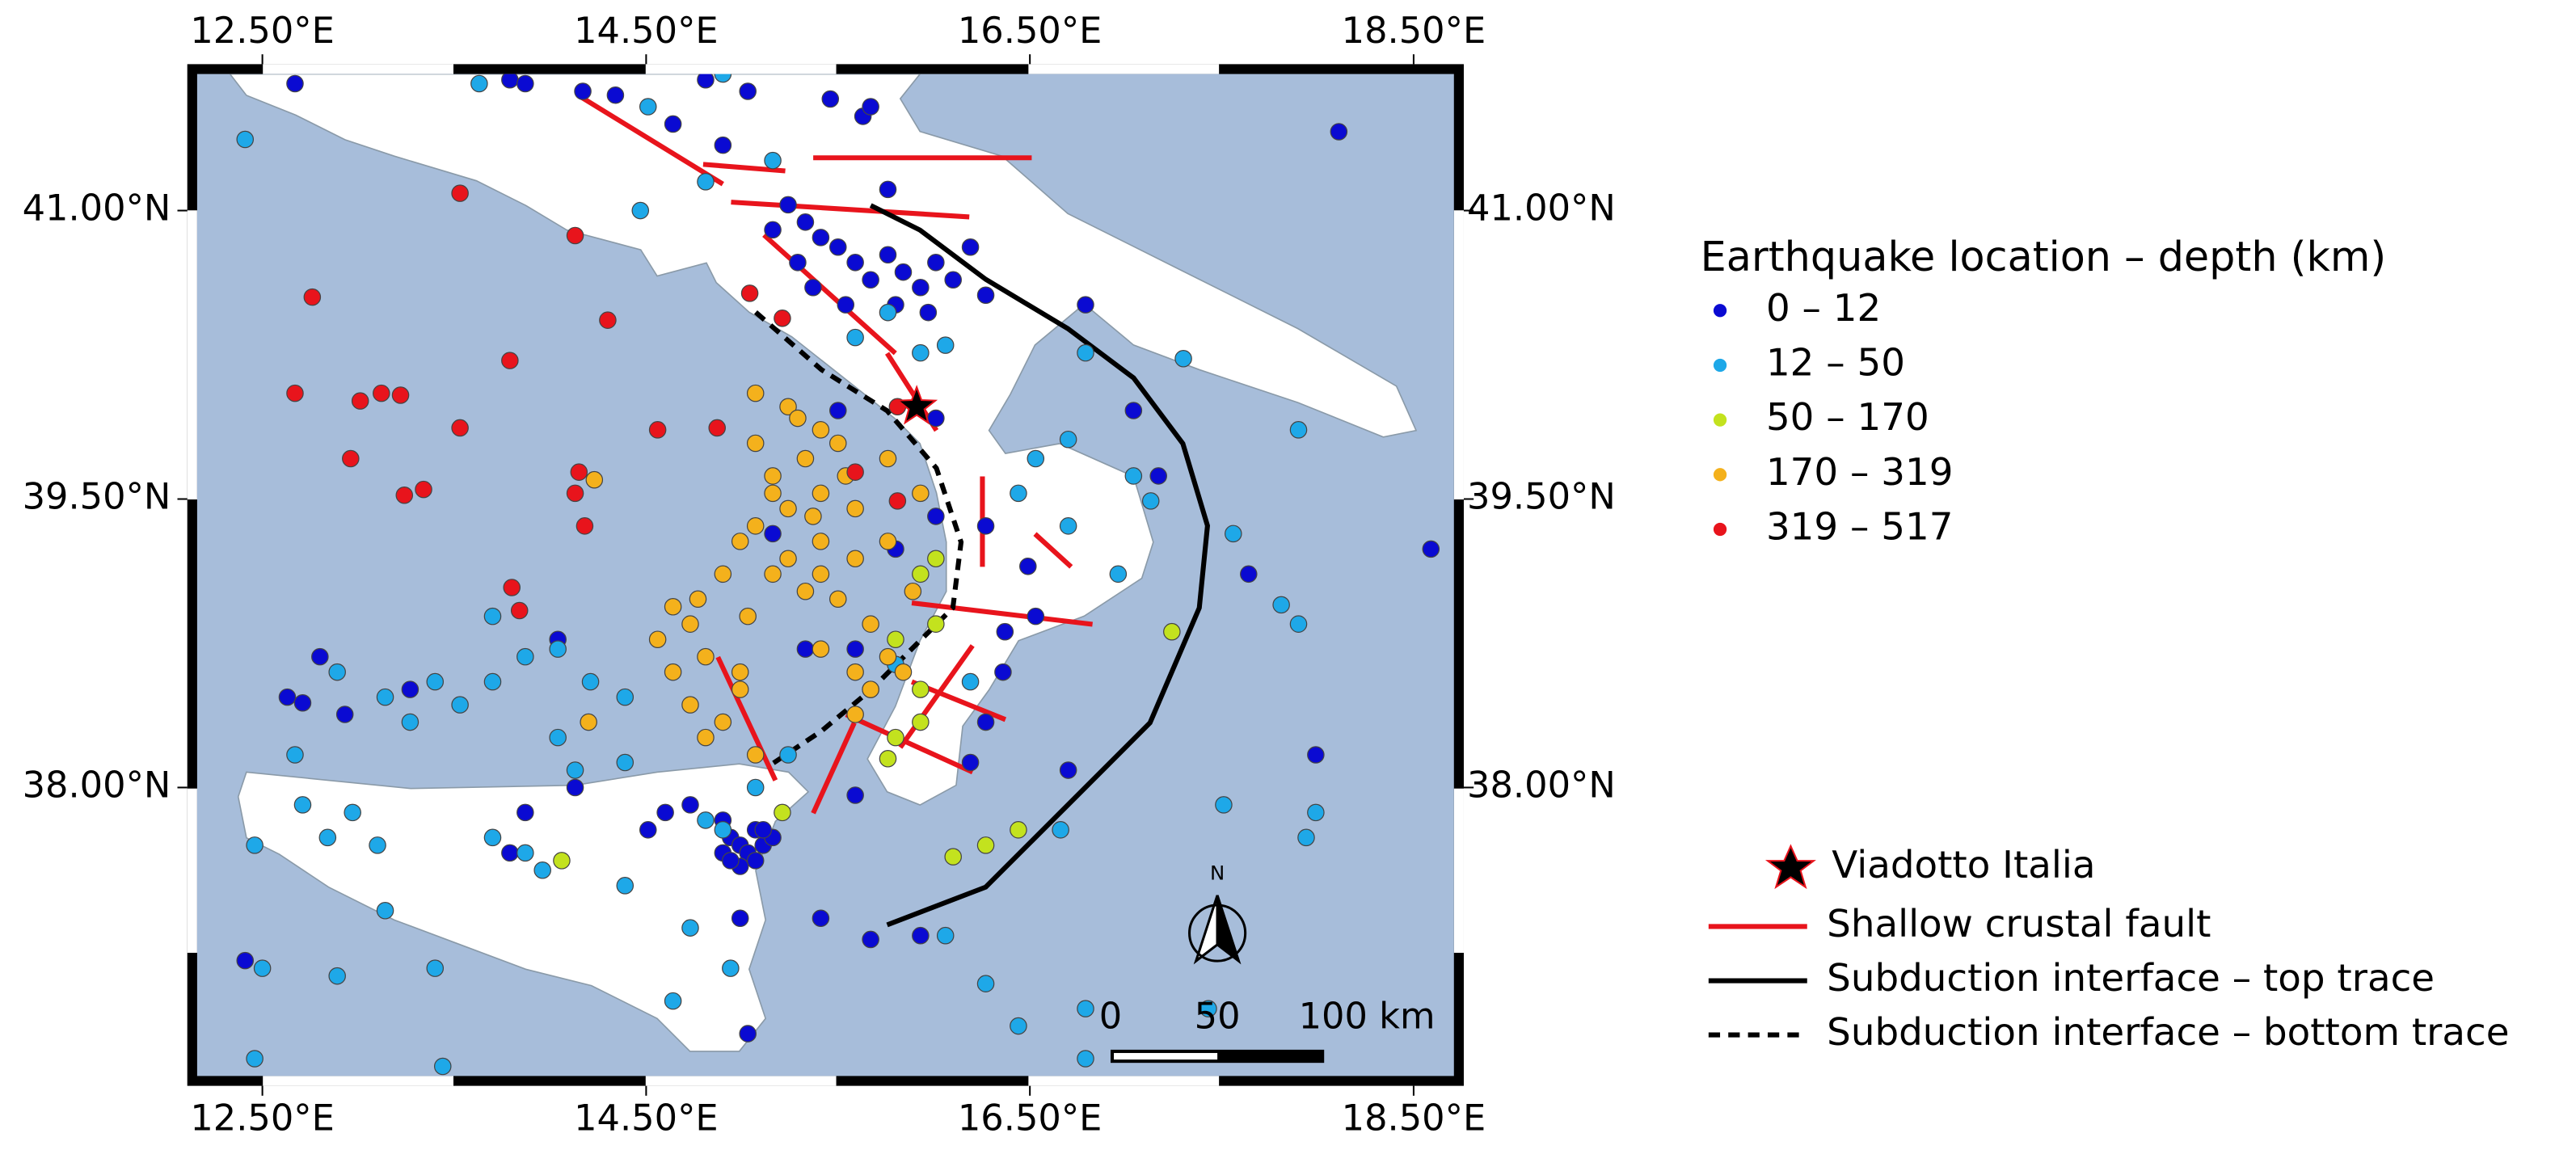 This screenshot has width=2576, height=1150. Describe the element at coordinates (2019, 925) in the screenshot. I see `legend-label: Shallow crustal fault` at that location.